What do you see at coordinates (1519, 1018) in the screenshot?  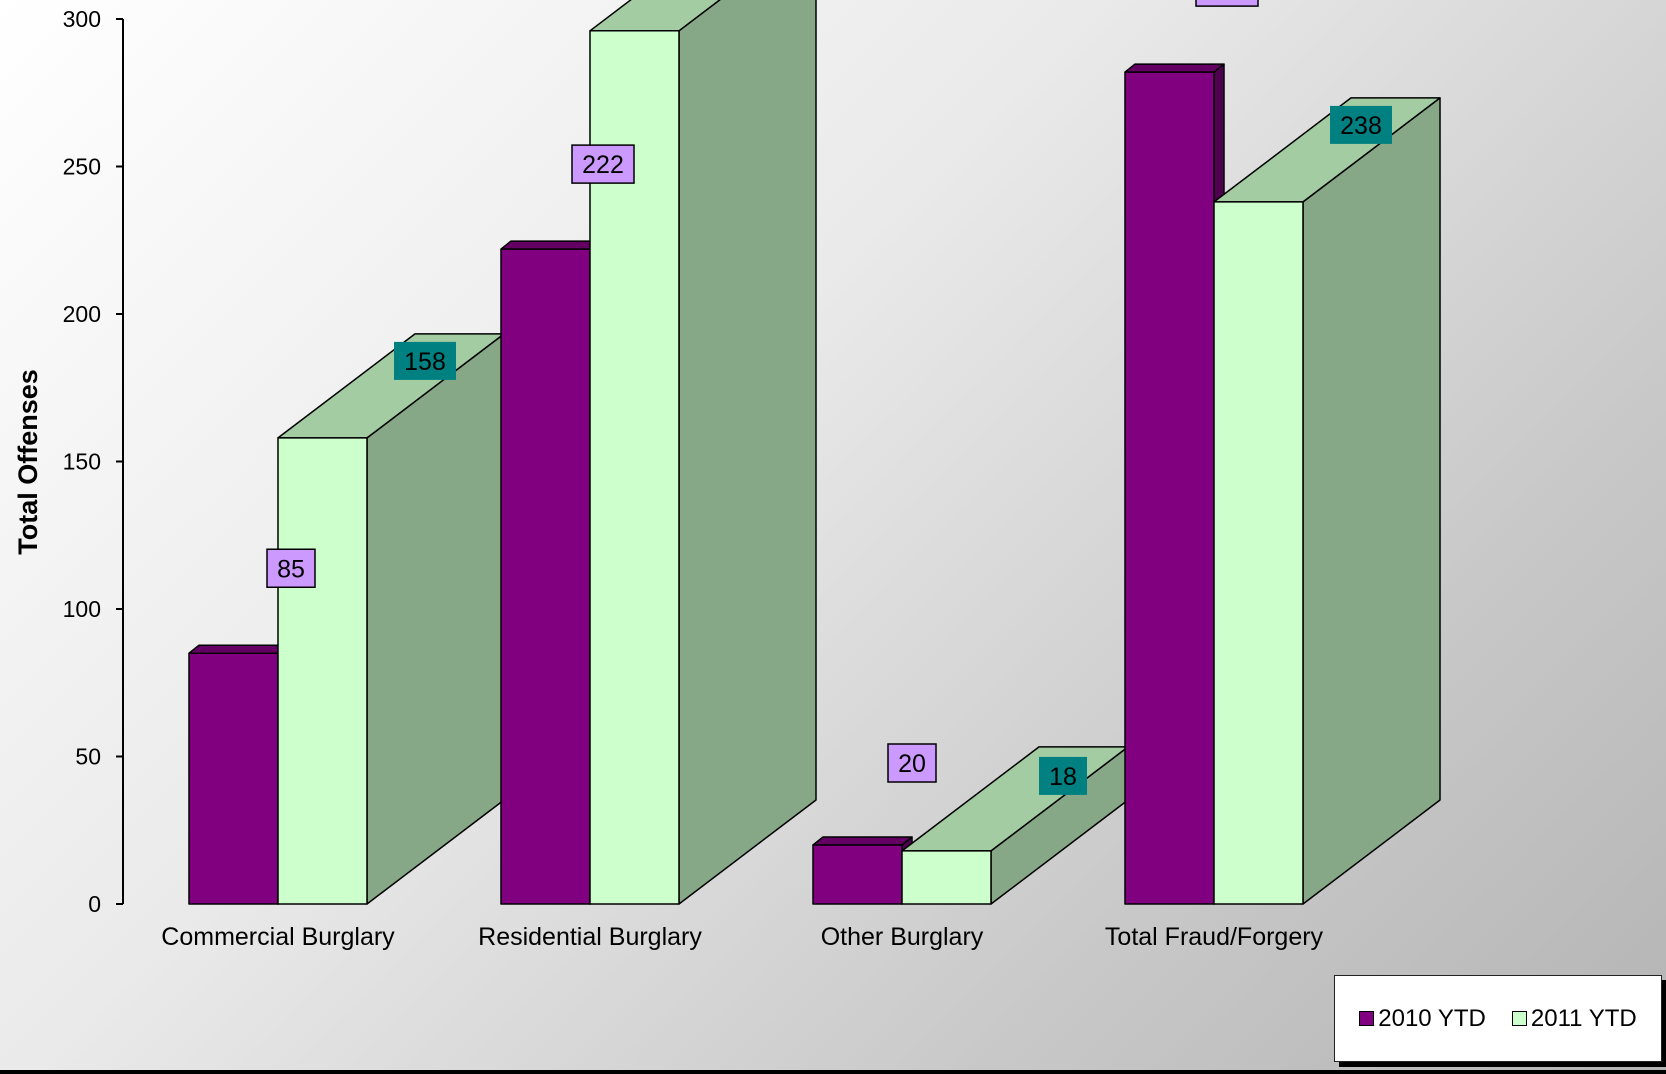 I see `legend-swatch-2011` at bounding box center [1519, 1018].